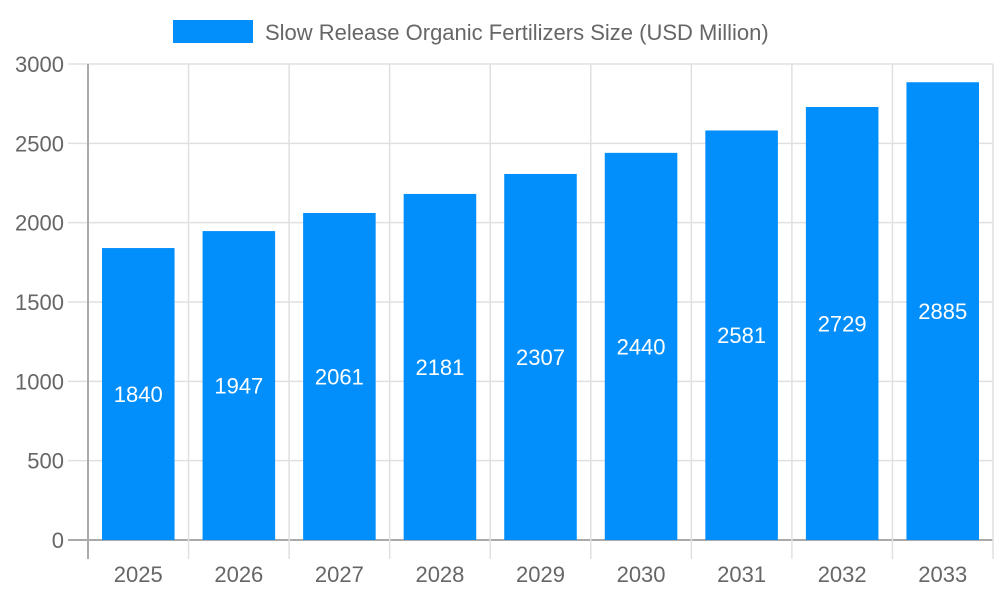 This screenshot has height=605, width=1000. I want to click on x-tick-label: 2029, so click(540, 574).